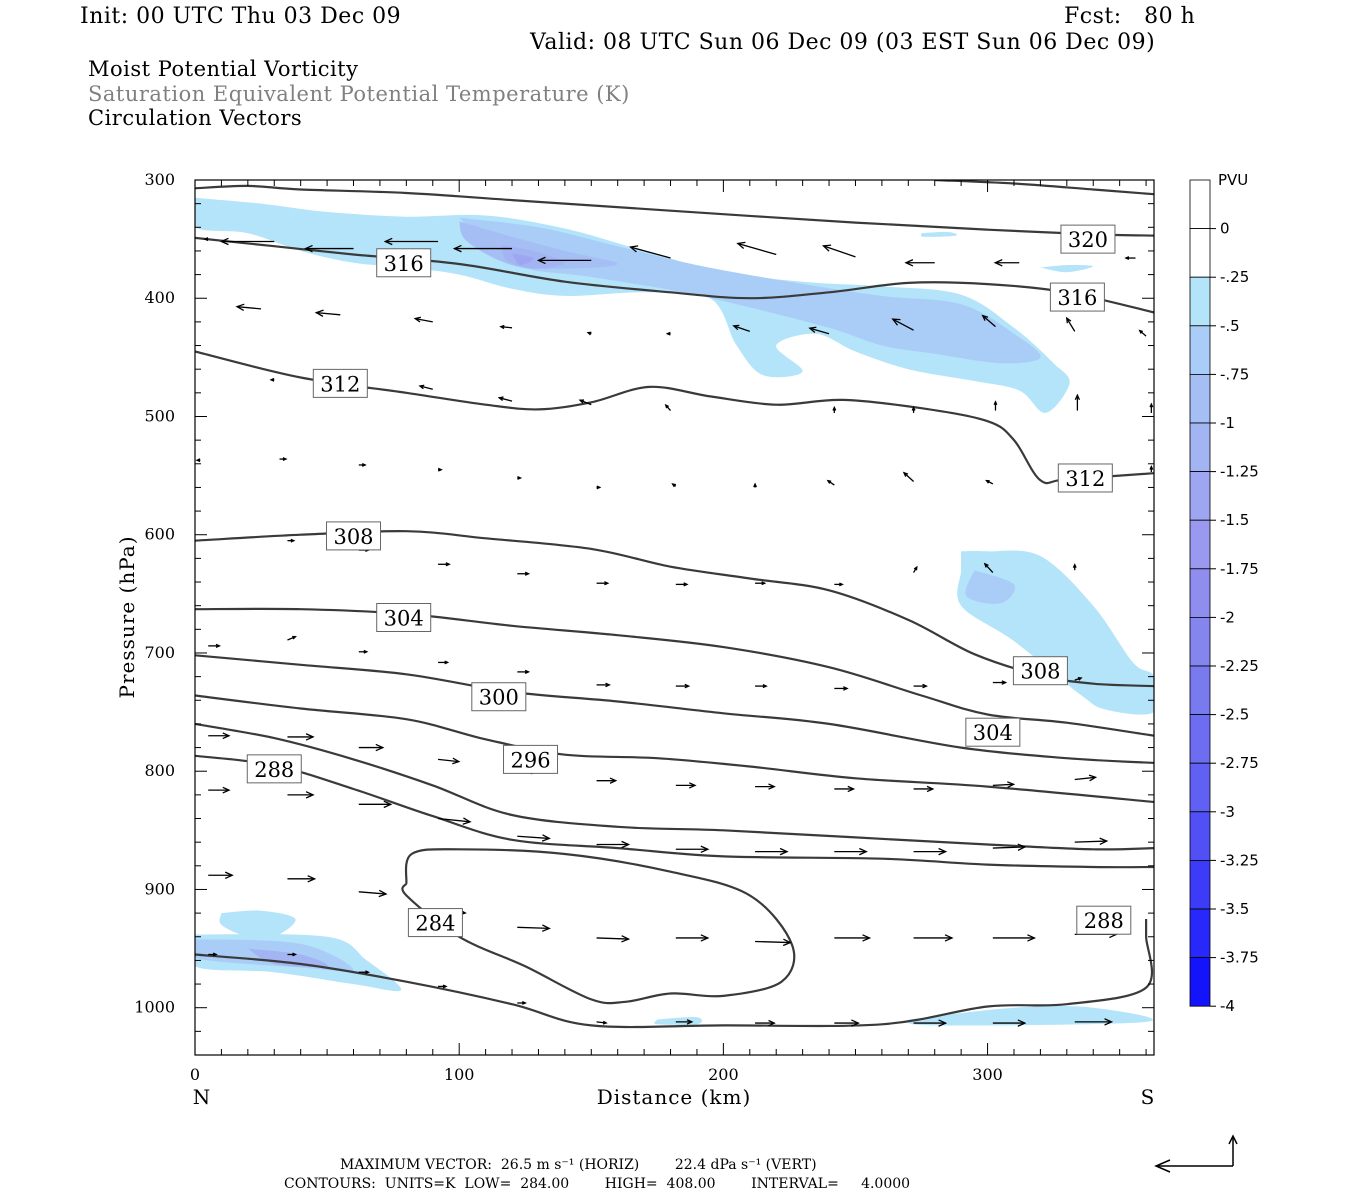 This screenshot has height=1200, width=1350. Describe the element at coordinates (1196, 1153) in the screenshot. I see `reference-vector-icon` at that location.